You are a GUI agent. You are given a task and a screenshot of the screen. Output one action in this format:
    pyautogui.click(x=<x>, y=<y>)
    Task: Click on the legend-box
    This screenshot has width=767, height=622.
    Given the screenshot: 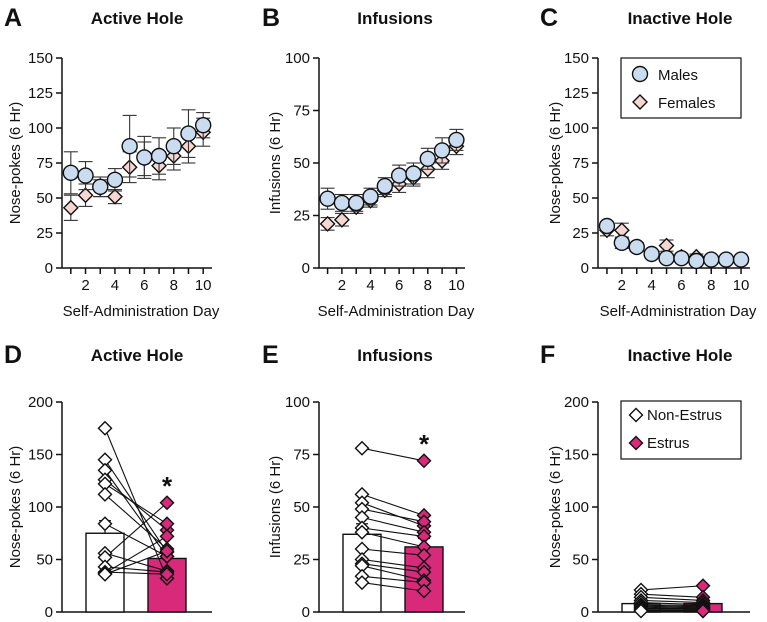 What is the action you would take?
    pyautogui.click(x=681, y=430)
    